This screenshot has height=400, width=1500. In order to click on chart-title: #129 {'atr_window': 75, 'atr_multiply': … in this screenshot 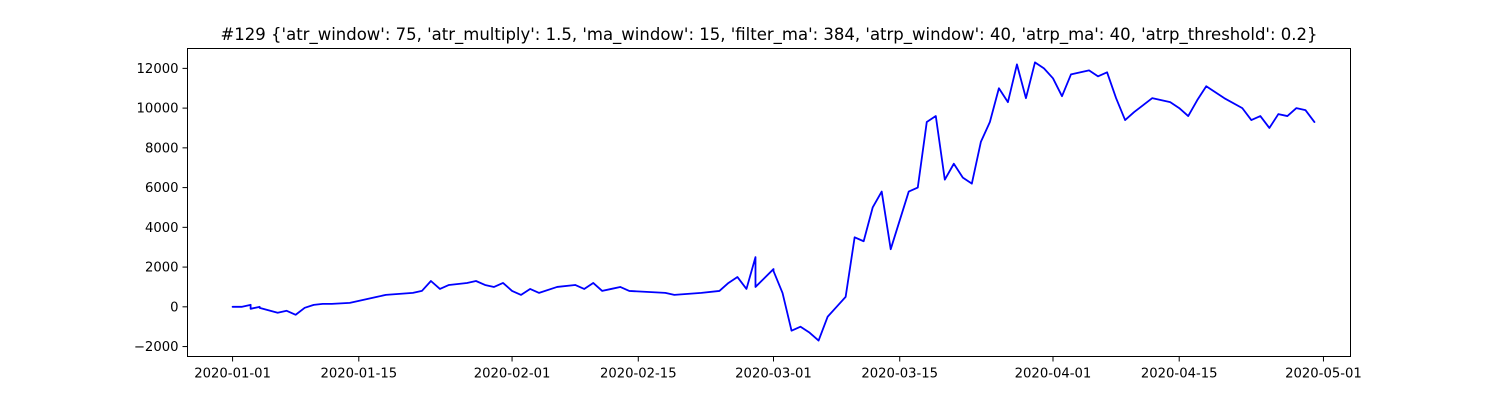, I will do `click(768, 35)`.